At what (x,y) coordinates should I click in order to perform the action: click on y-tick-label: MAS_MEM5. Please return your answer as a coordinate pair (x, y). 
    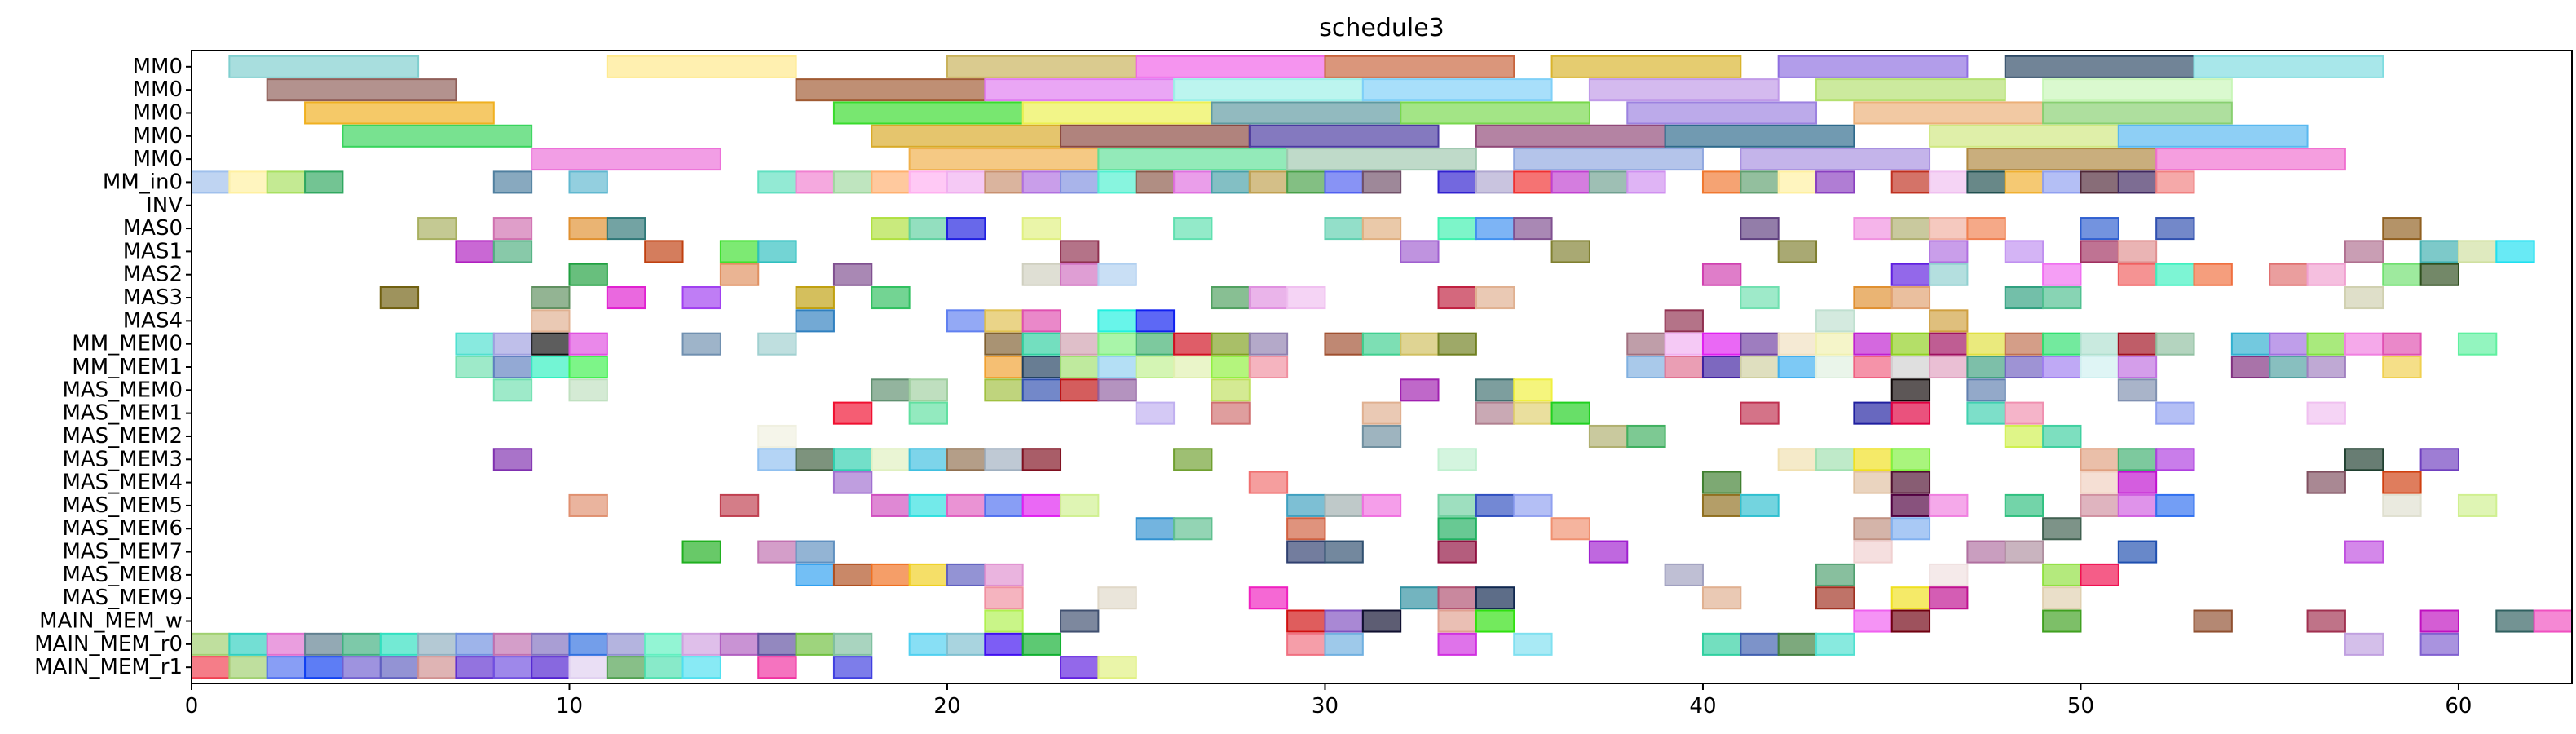
    Looking at the image, I should click on (122, 505).